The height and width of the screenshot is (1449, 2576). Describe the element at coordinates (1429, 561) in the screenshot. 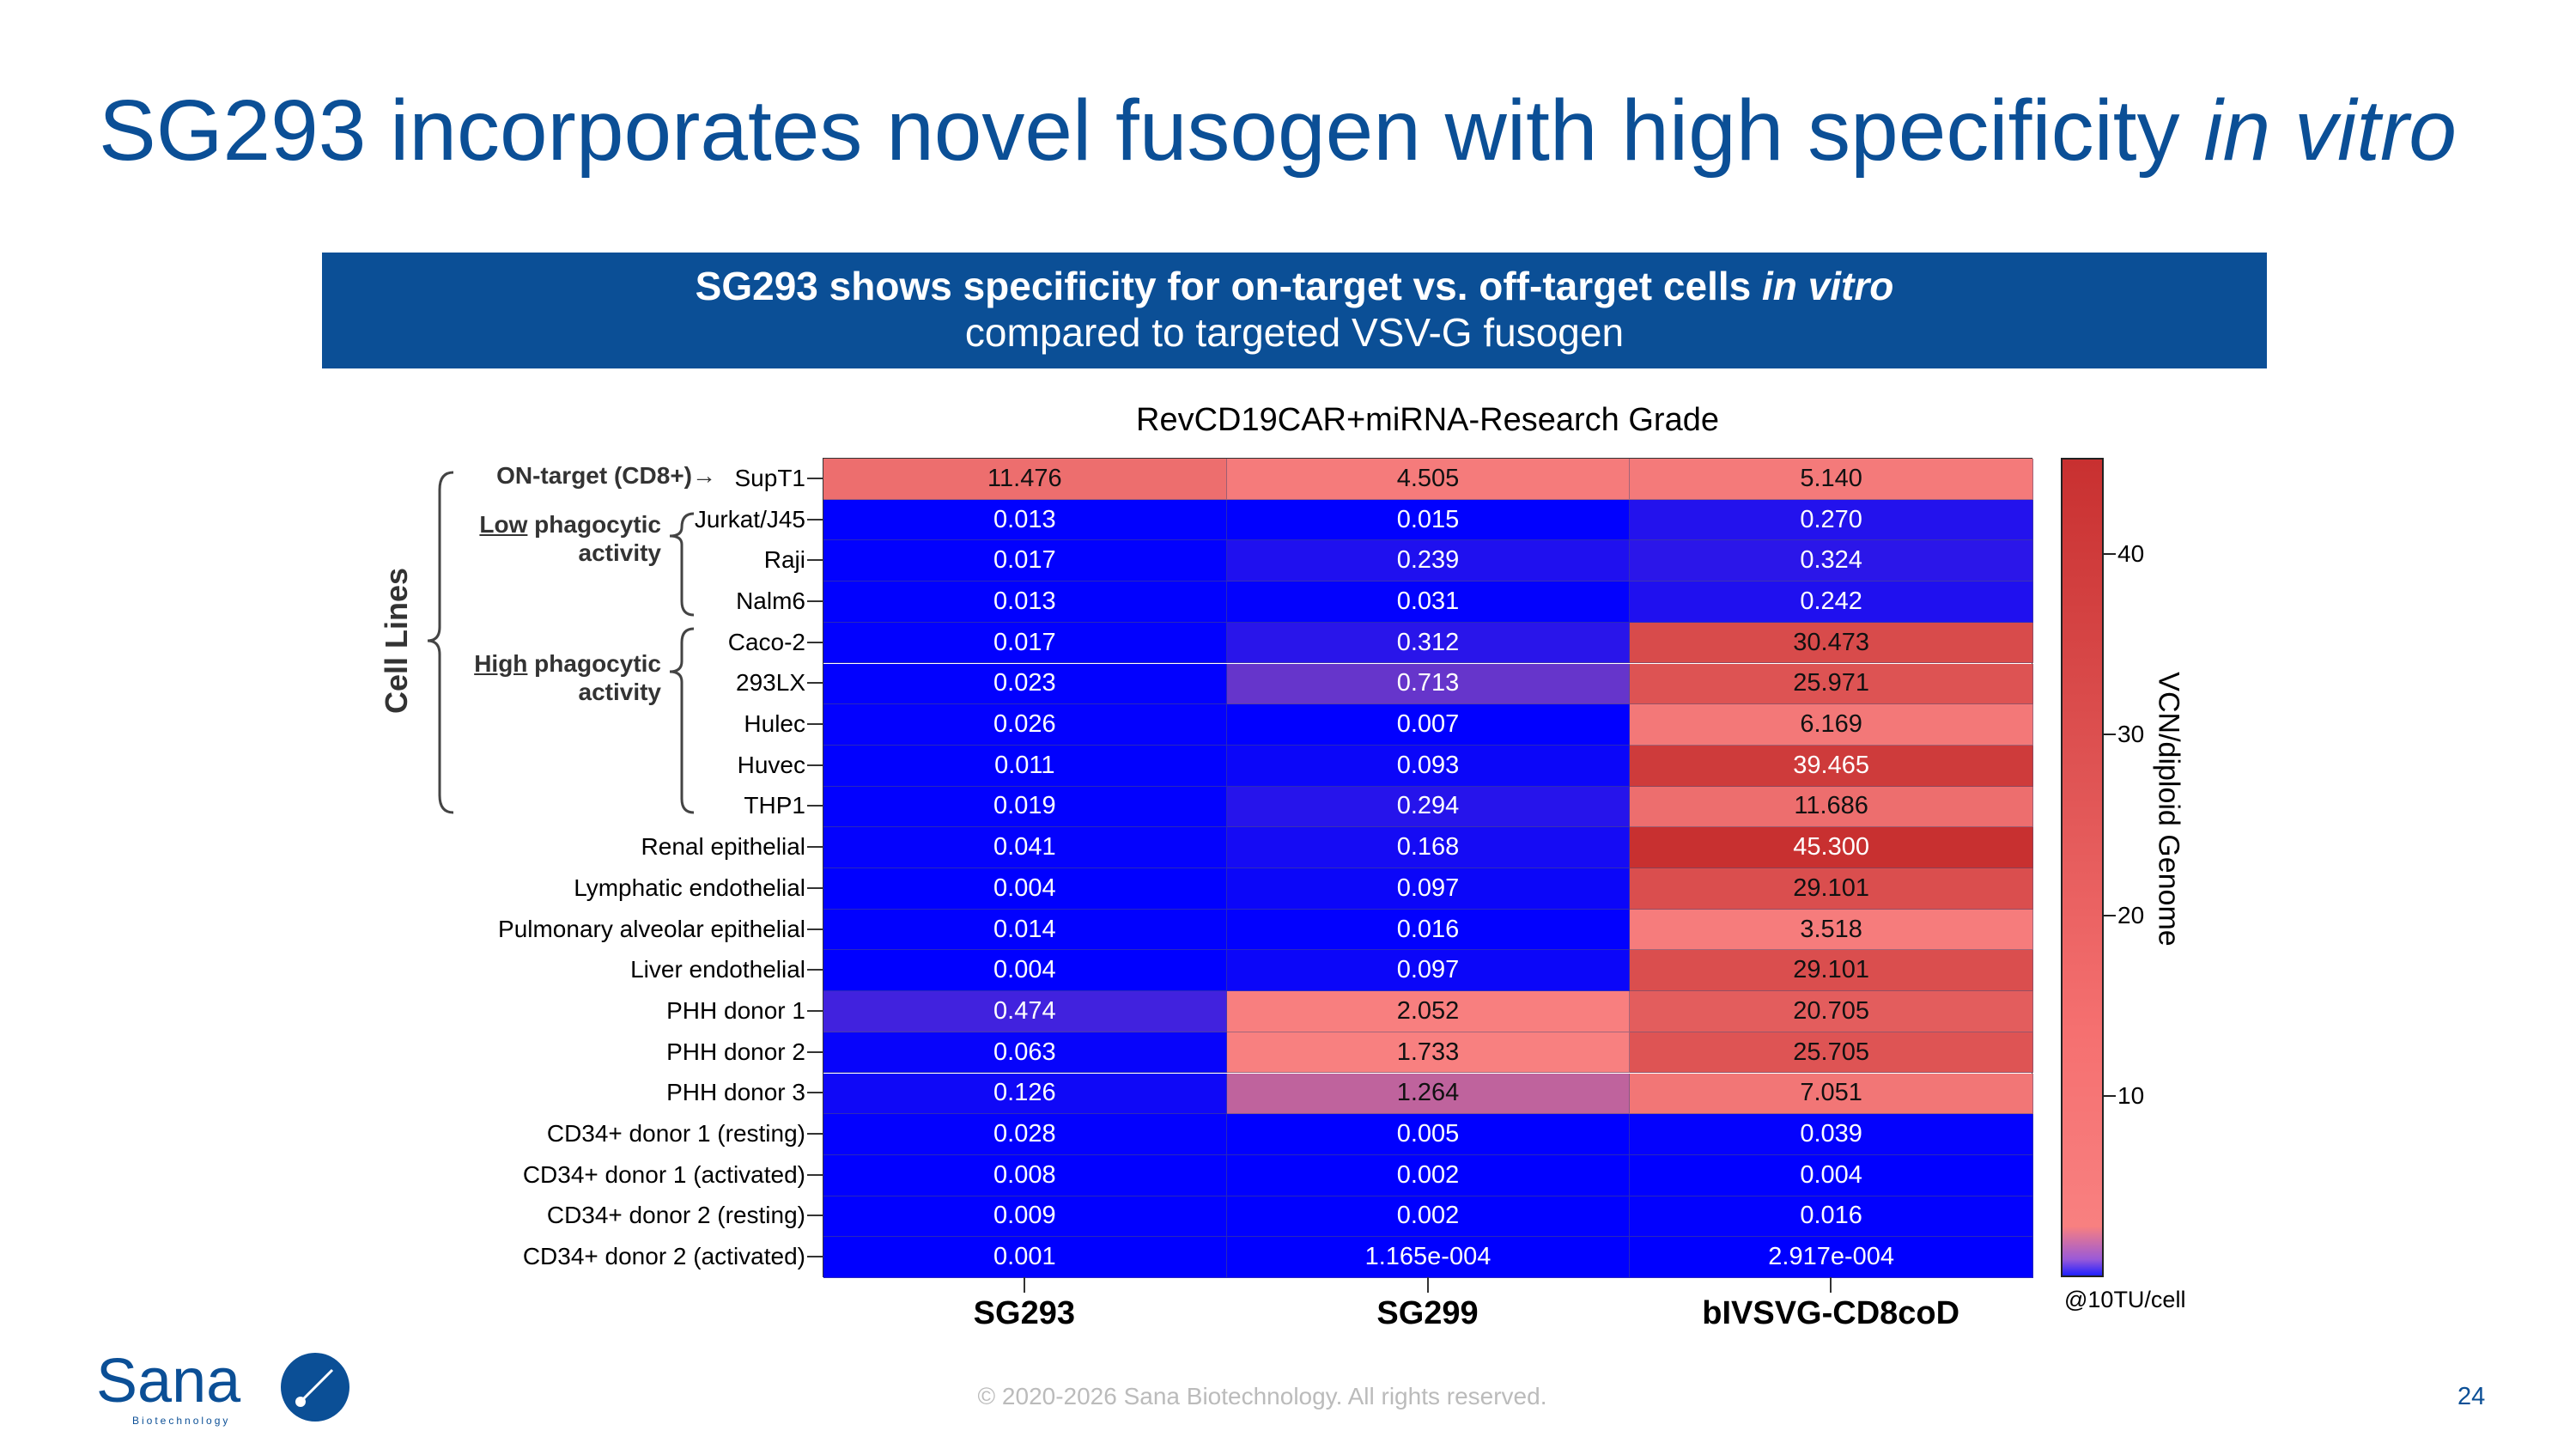

I see `heatmap-cell: 0.239` at that location.